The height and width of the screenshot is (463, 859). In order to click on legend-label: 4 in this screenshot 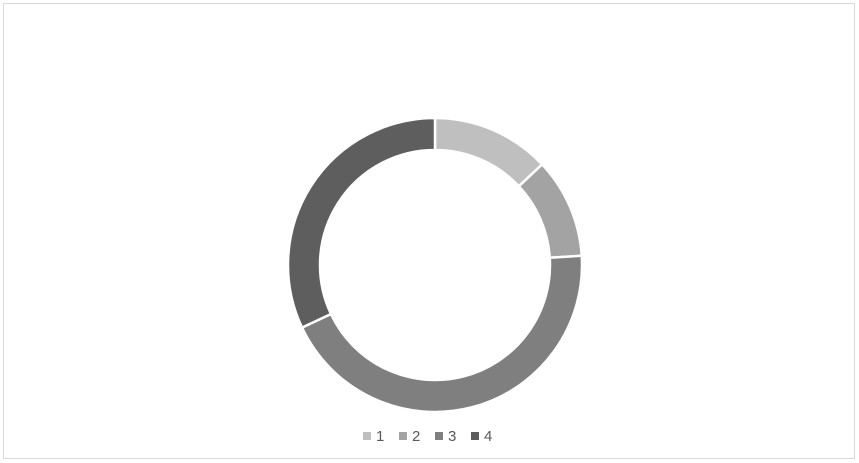, I will do `click(488, 436)`.